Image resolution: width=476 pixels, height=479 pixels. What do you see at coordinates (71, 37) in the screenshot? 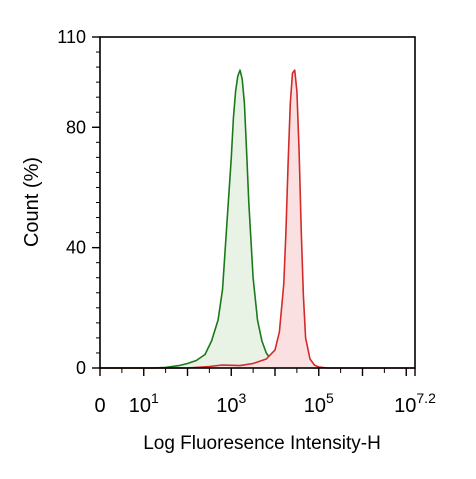
I see `y-tick-label: 110` at bounding box center [71, 37].